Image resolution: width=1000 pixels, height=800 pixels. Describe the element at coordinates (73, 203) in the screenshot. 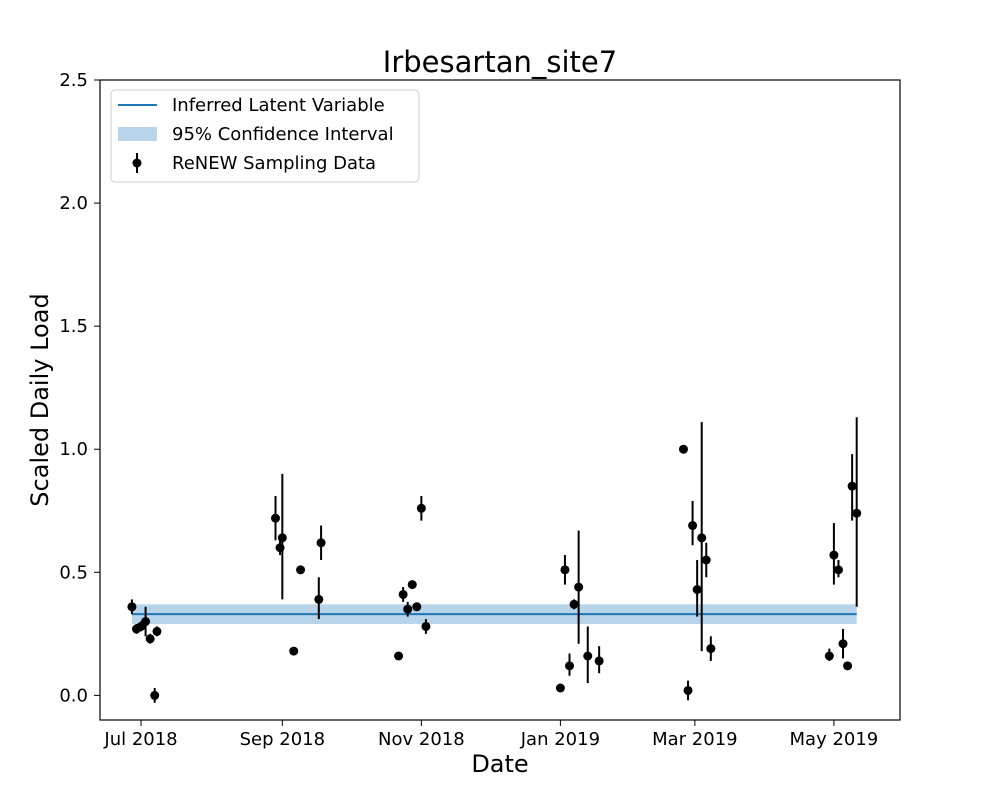

I see `y-tick-label: 2.0` at that location.